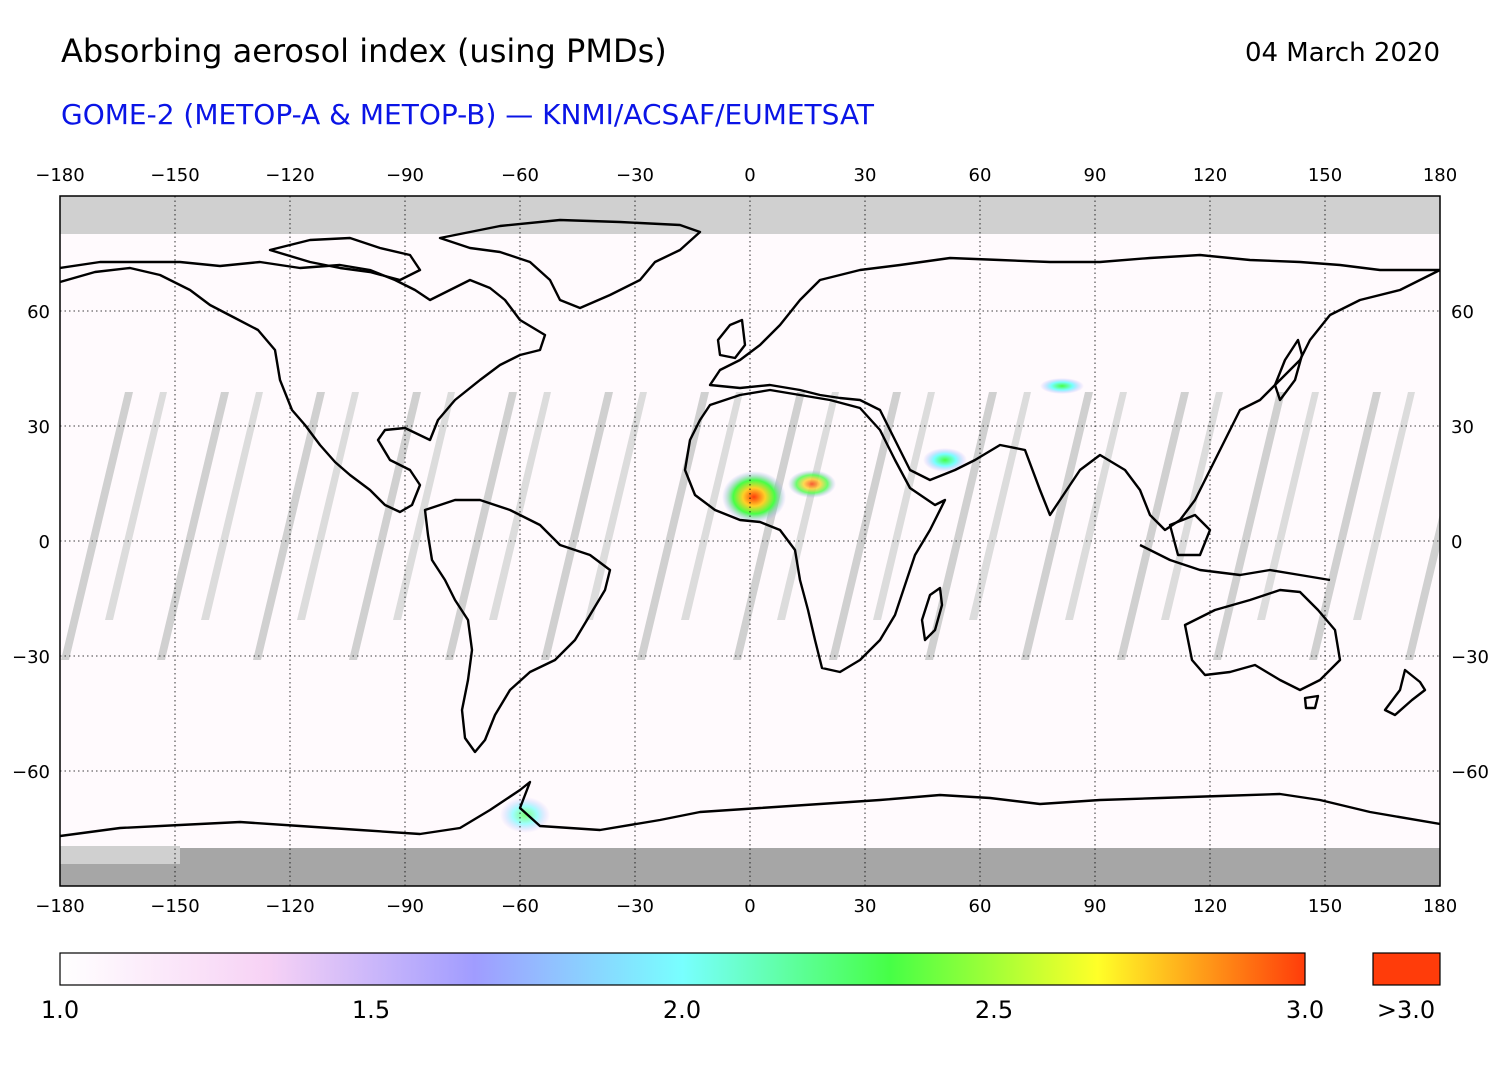 The image size is (1500, 1065). Describe the element at coordinates (517, 626) in the screenshot. I see `coast-south-america` at that location.